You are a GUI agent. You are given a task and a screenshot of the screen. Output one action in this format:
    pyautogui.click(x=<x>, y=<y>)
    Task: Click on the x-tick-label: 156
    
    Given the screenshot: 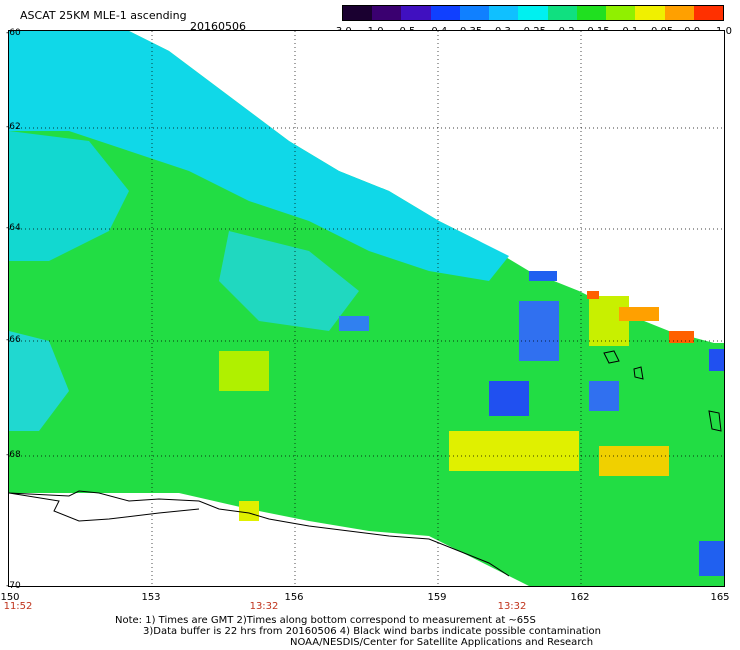 What is the action you would take?
    pyautogui.click(x=294, y=597)
    